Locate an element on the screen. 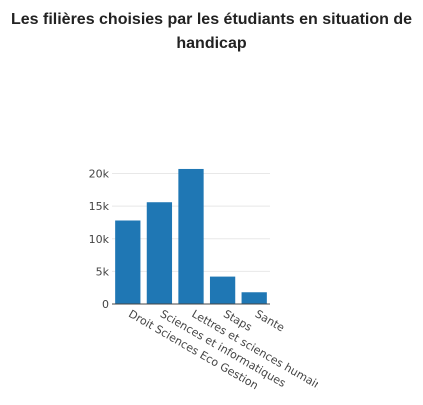 This screenshot has width=423, height=405. y-tick-label: 5k is located at coordinates (103, 271).